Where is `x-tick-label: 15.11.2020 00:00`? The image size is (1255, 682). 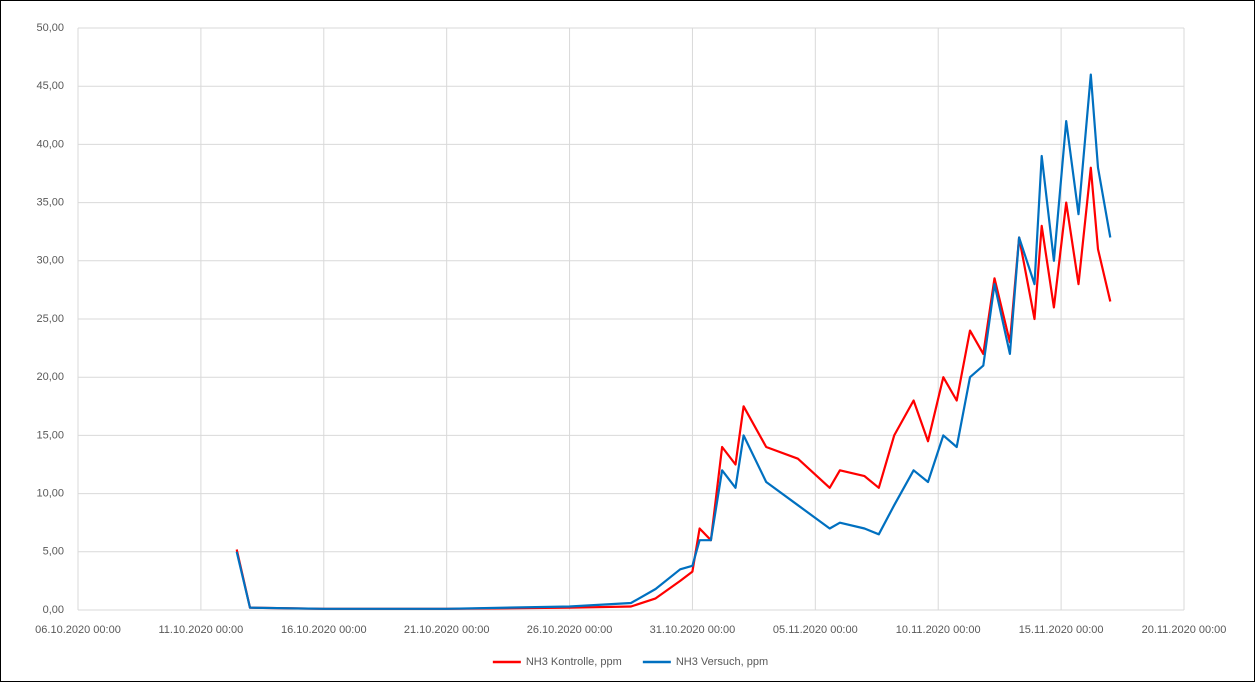
x-tick-label: 15.11.2020 00:00 is located at coordinates (1061, 630).